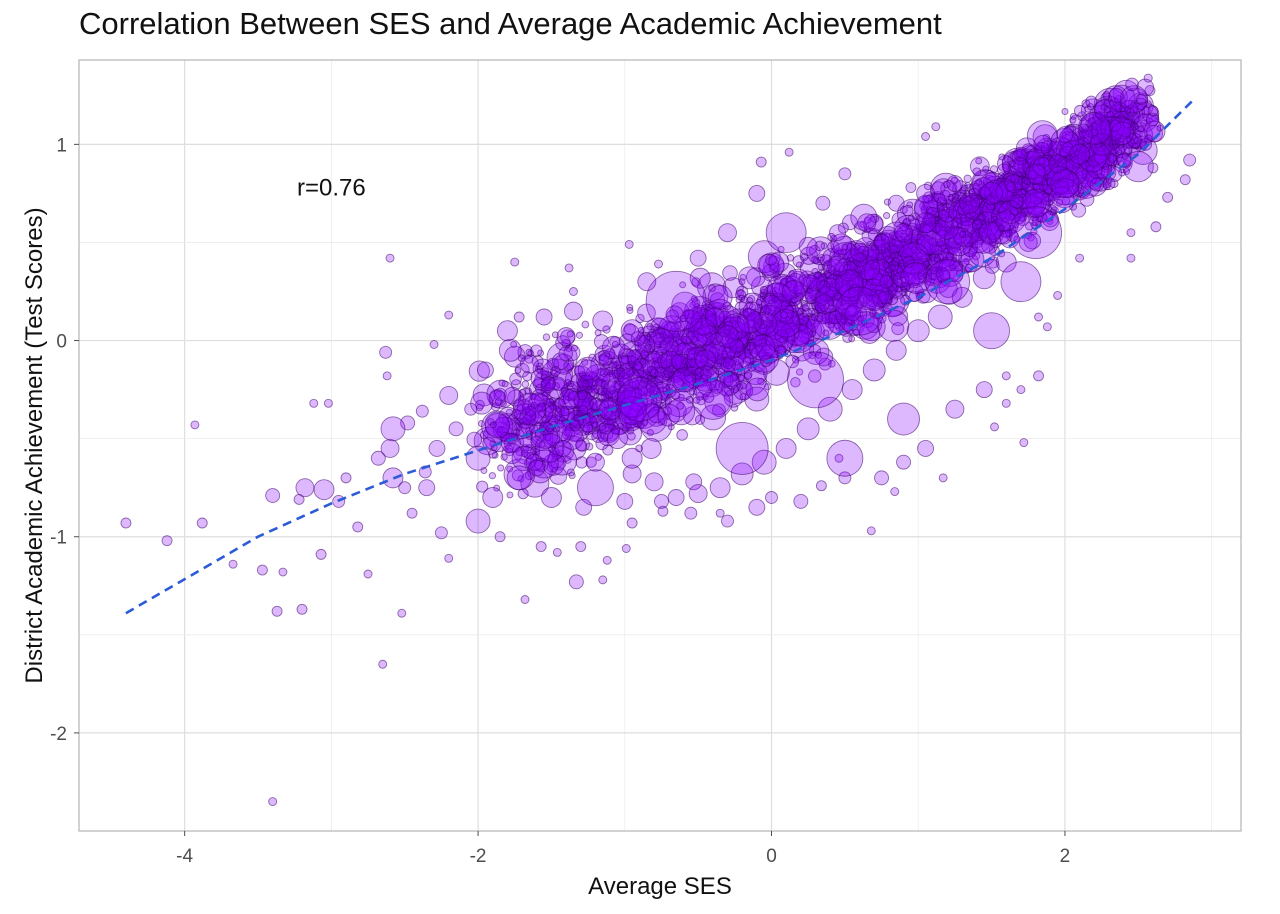  What do you see at coordinates (623, 849) in the screenshot?
I see `x-axis-ticks: -4 -2 0 2` at bounding box center [623, 849].